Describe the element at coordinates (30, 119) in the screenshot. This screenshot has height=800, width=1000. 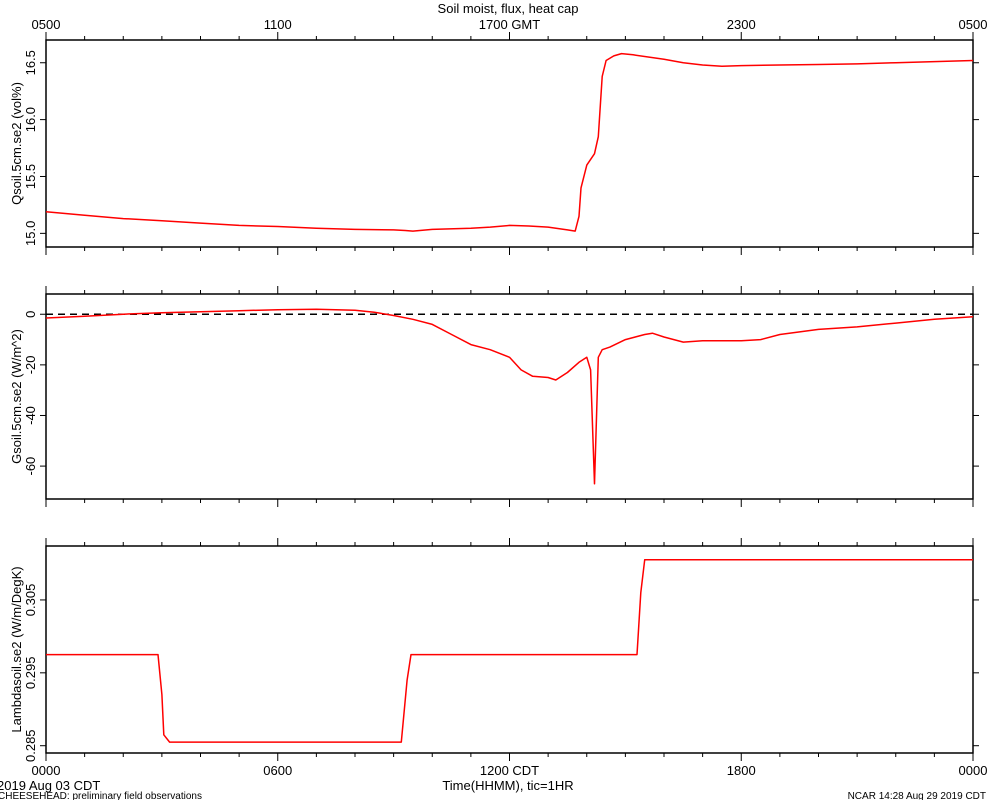
I see `y-tick-label: 16.0` at that location.